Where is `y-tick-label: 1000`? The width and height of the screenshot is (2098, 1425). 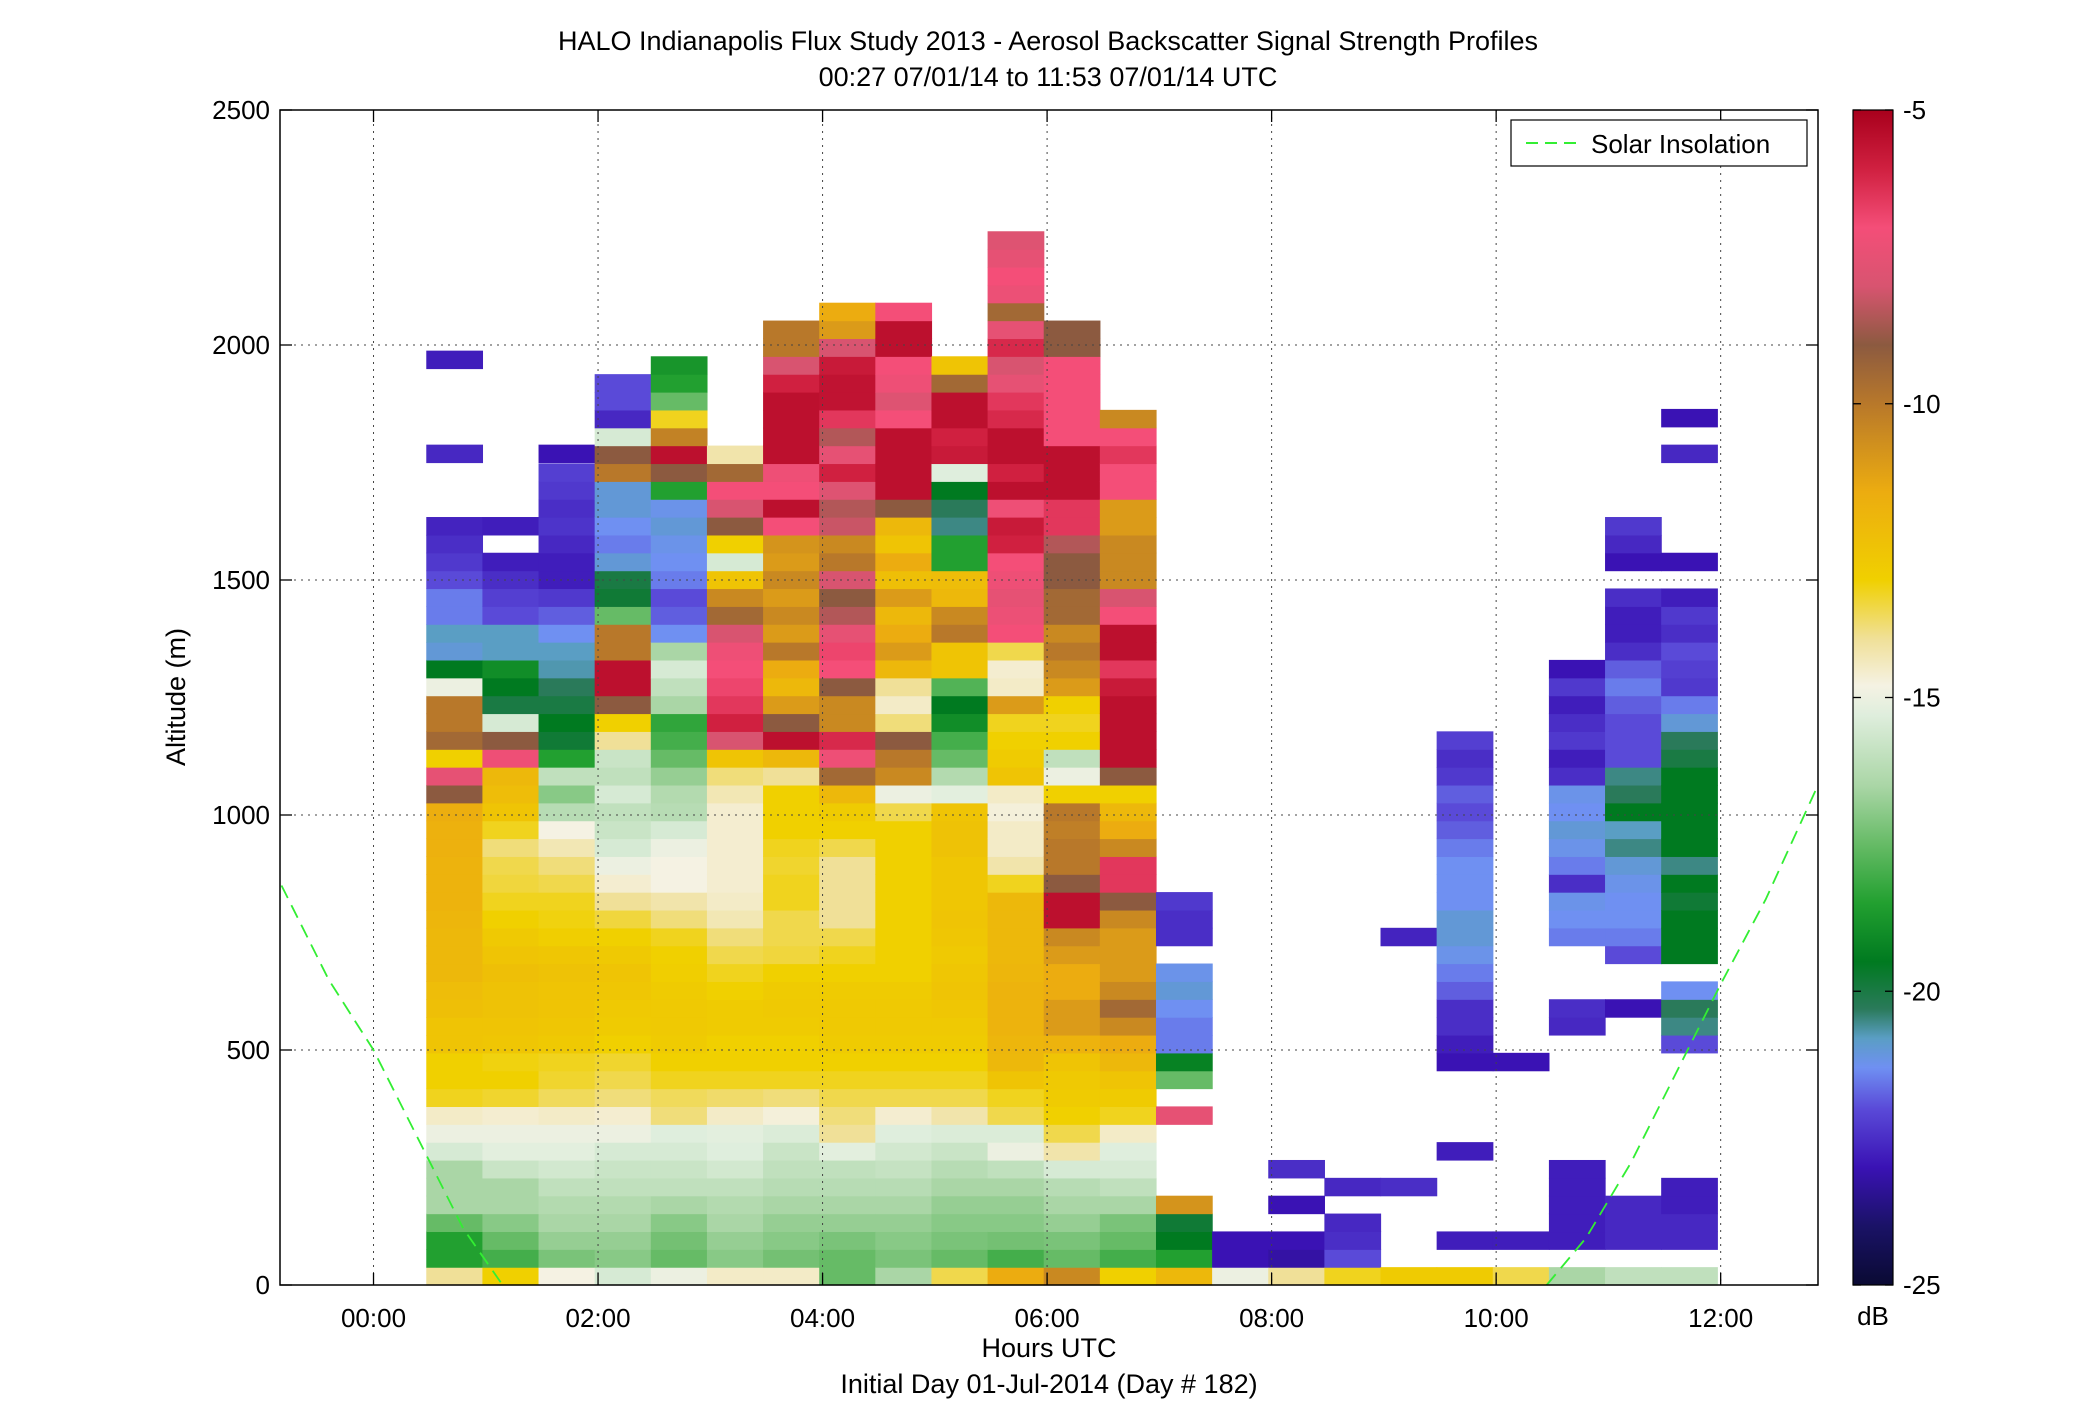
y-tick-label: 1000 is located at coordinates (241, 815).